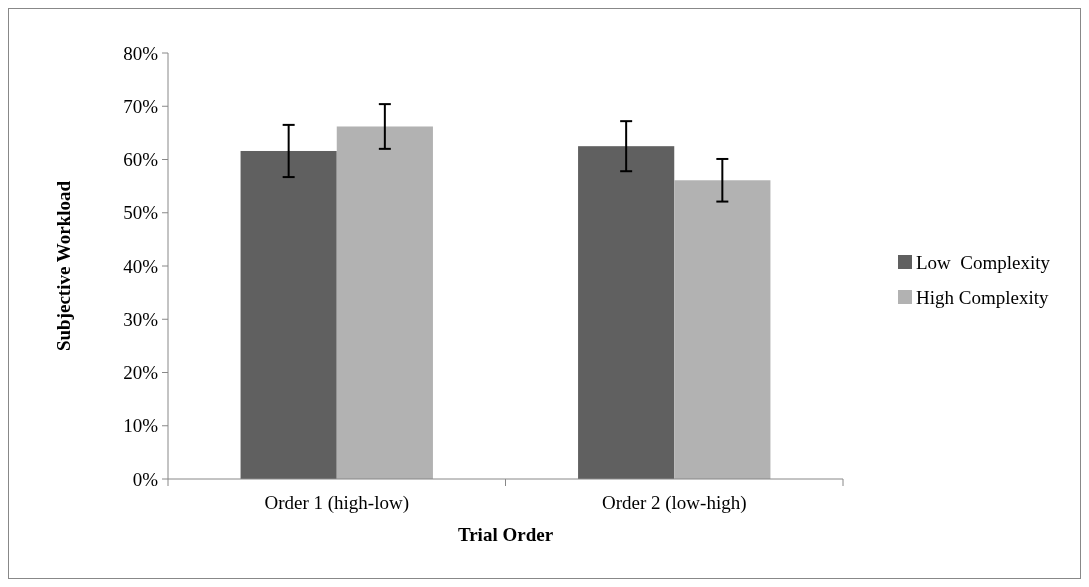 Image resolution: width=1089 pixels, height=587 pixels. What do you see at coordinates (141, 213) in the screenshot?
I see `y-tick-label: 50%` at bounding box center [141, 213].